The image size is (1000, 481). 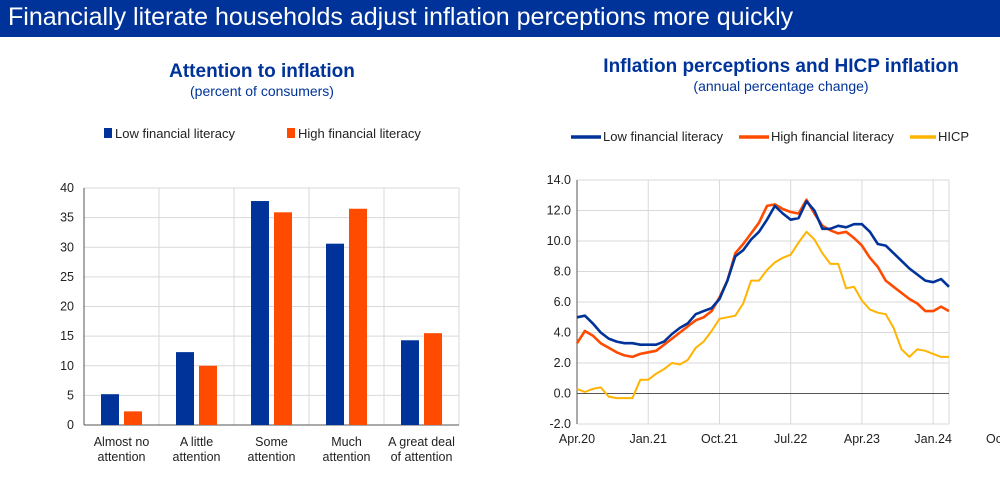 What do you see at coordinates (559, 180) in the screenshot?
I see `line-y-tick-label: 14.0` at bounding box center [559, 180].